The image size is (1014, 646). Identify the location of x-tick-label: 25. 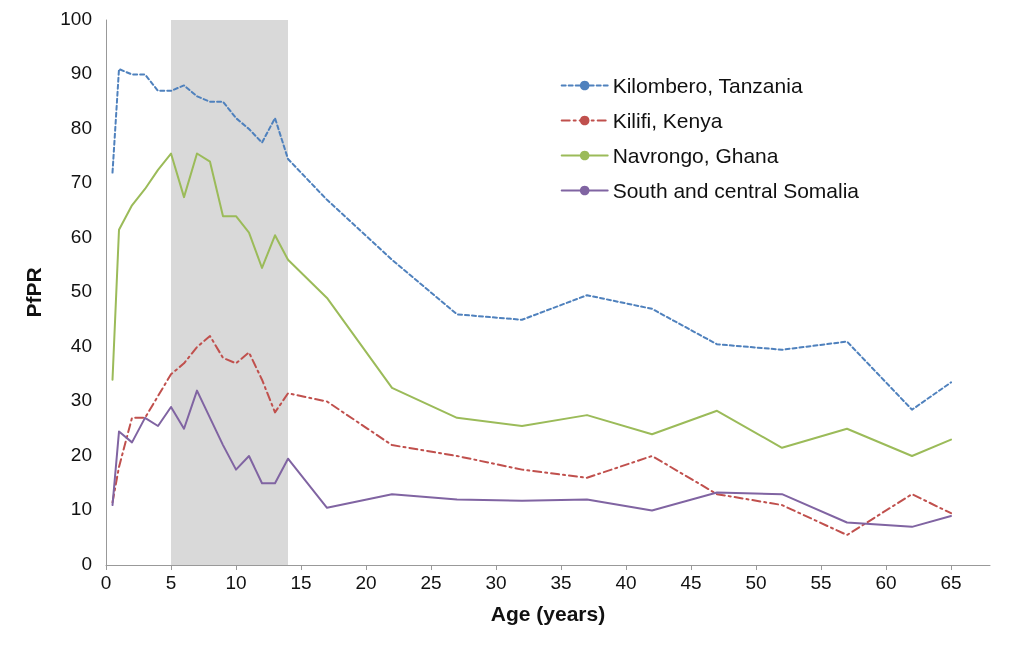
(431, 582).